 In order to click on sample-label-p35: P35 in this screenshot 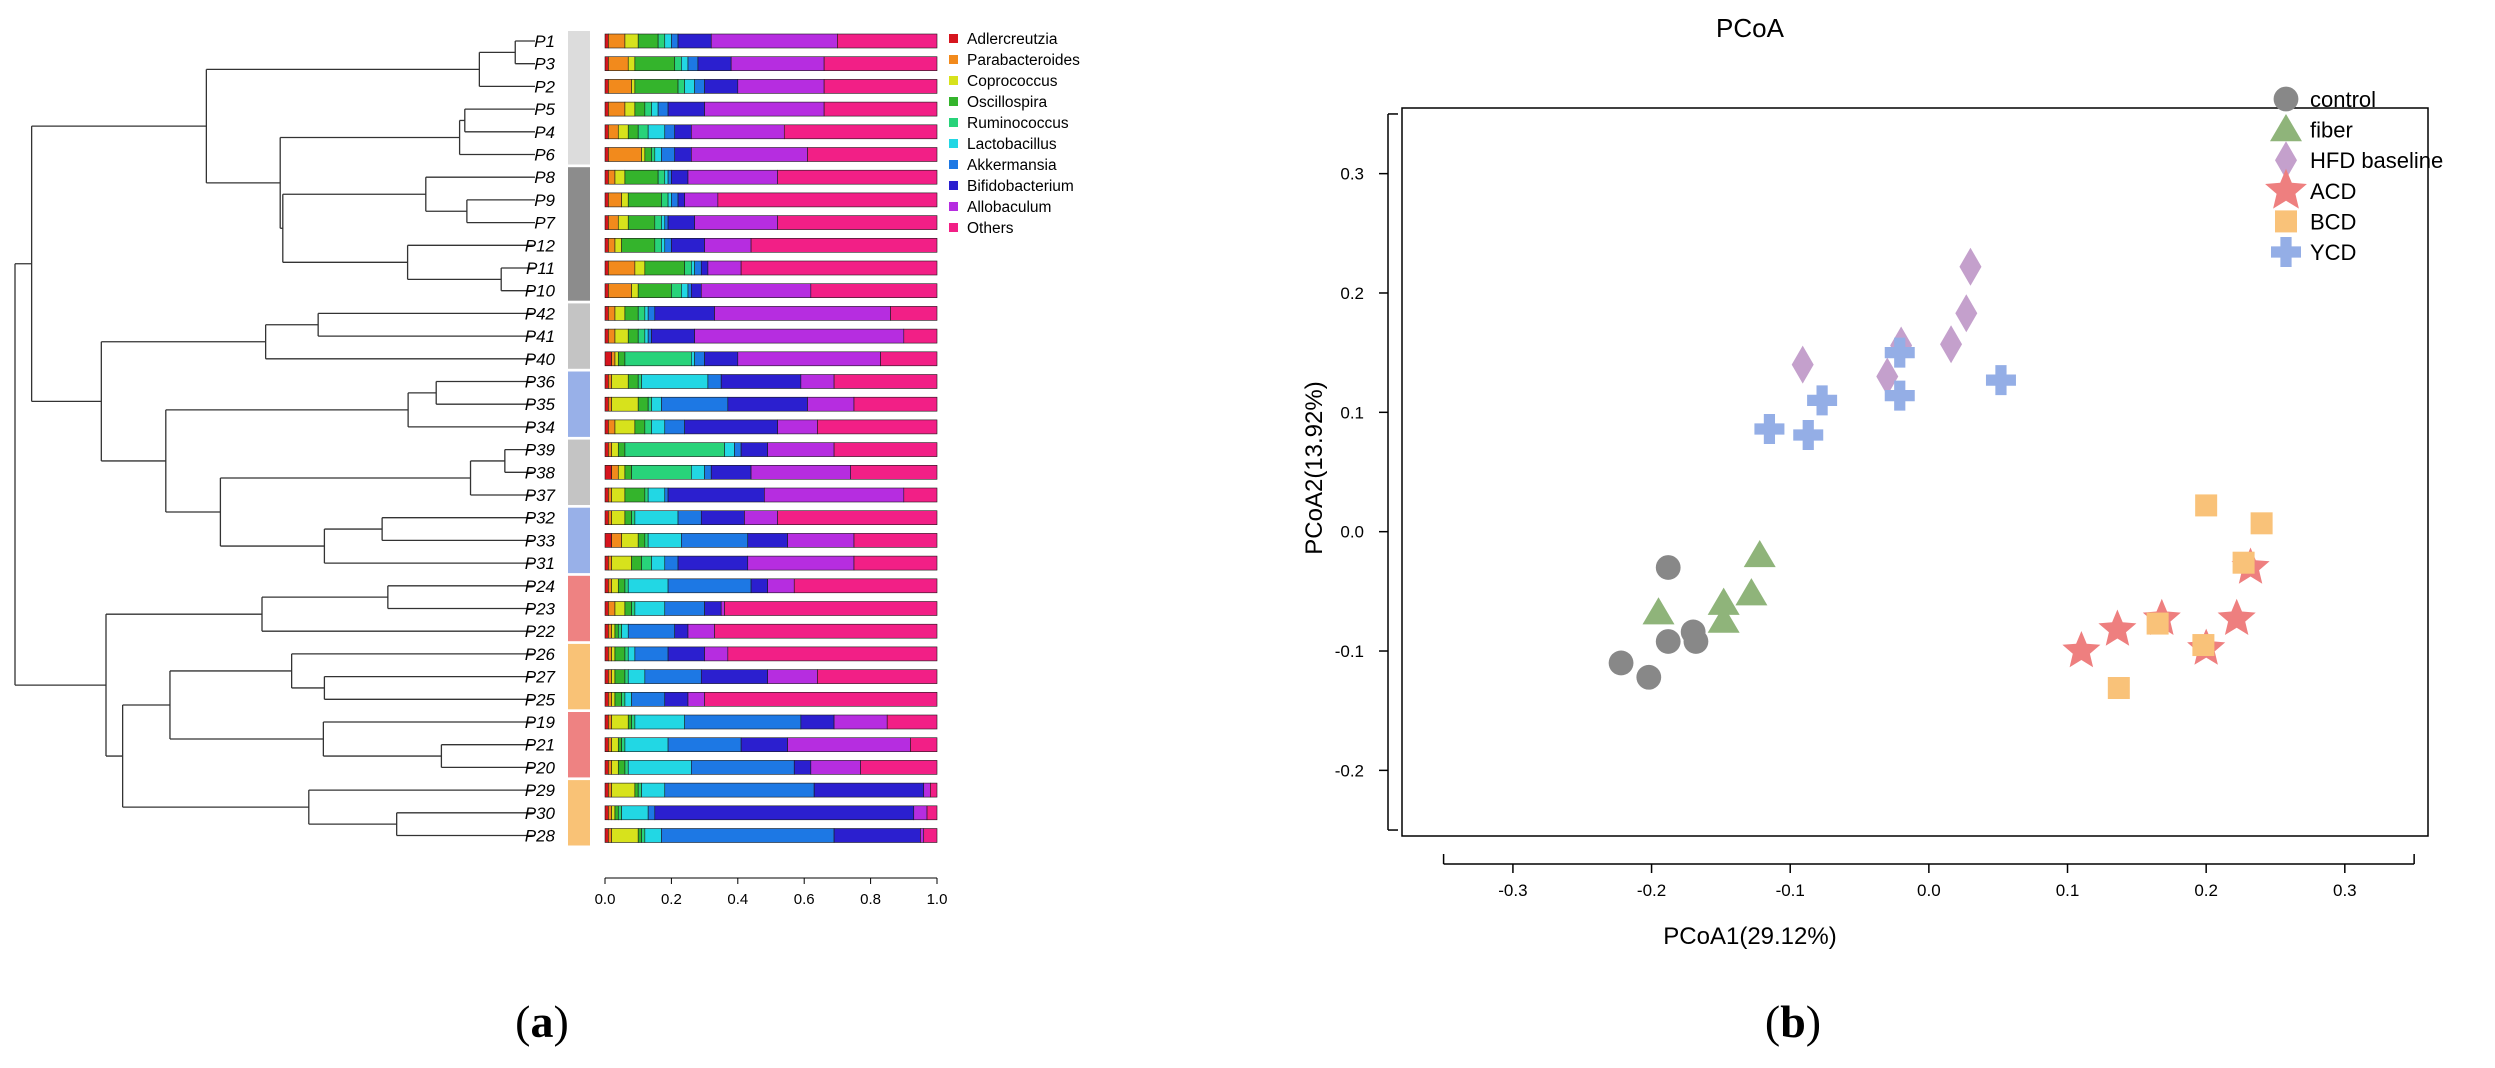, I will do `click(540, 404)`.